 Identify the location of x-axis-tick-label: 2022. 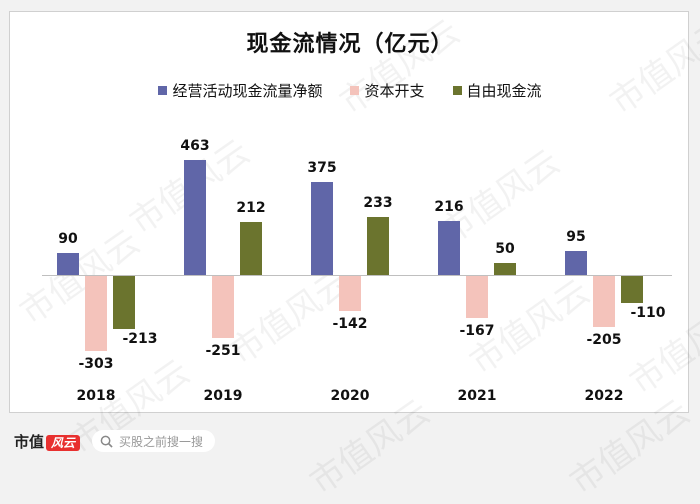
(604, 396).